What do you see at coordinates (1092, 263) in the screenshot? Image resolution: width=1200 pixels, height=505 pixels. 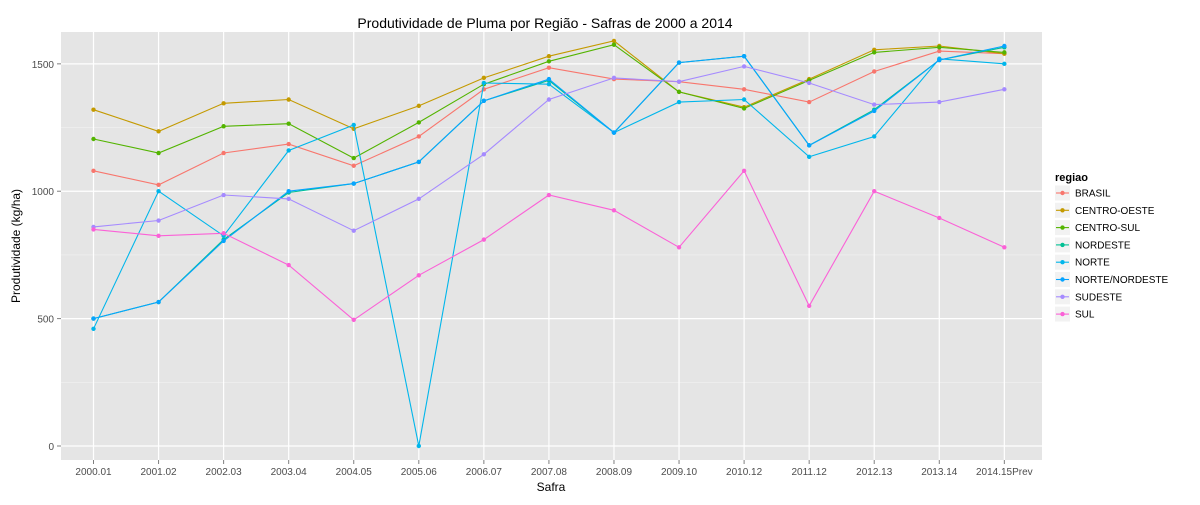 I see `legend-label: NORTE` at bounding box center [1092, 263].